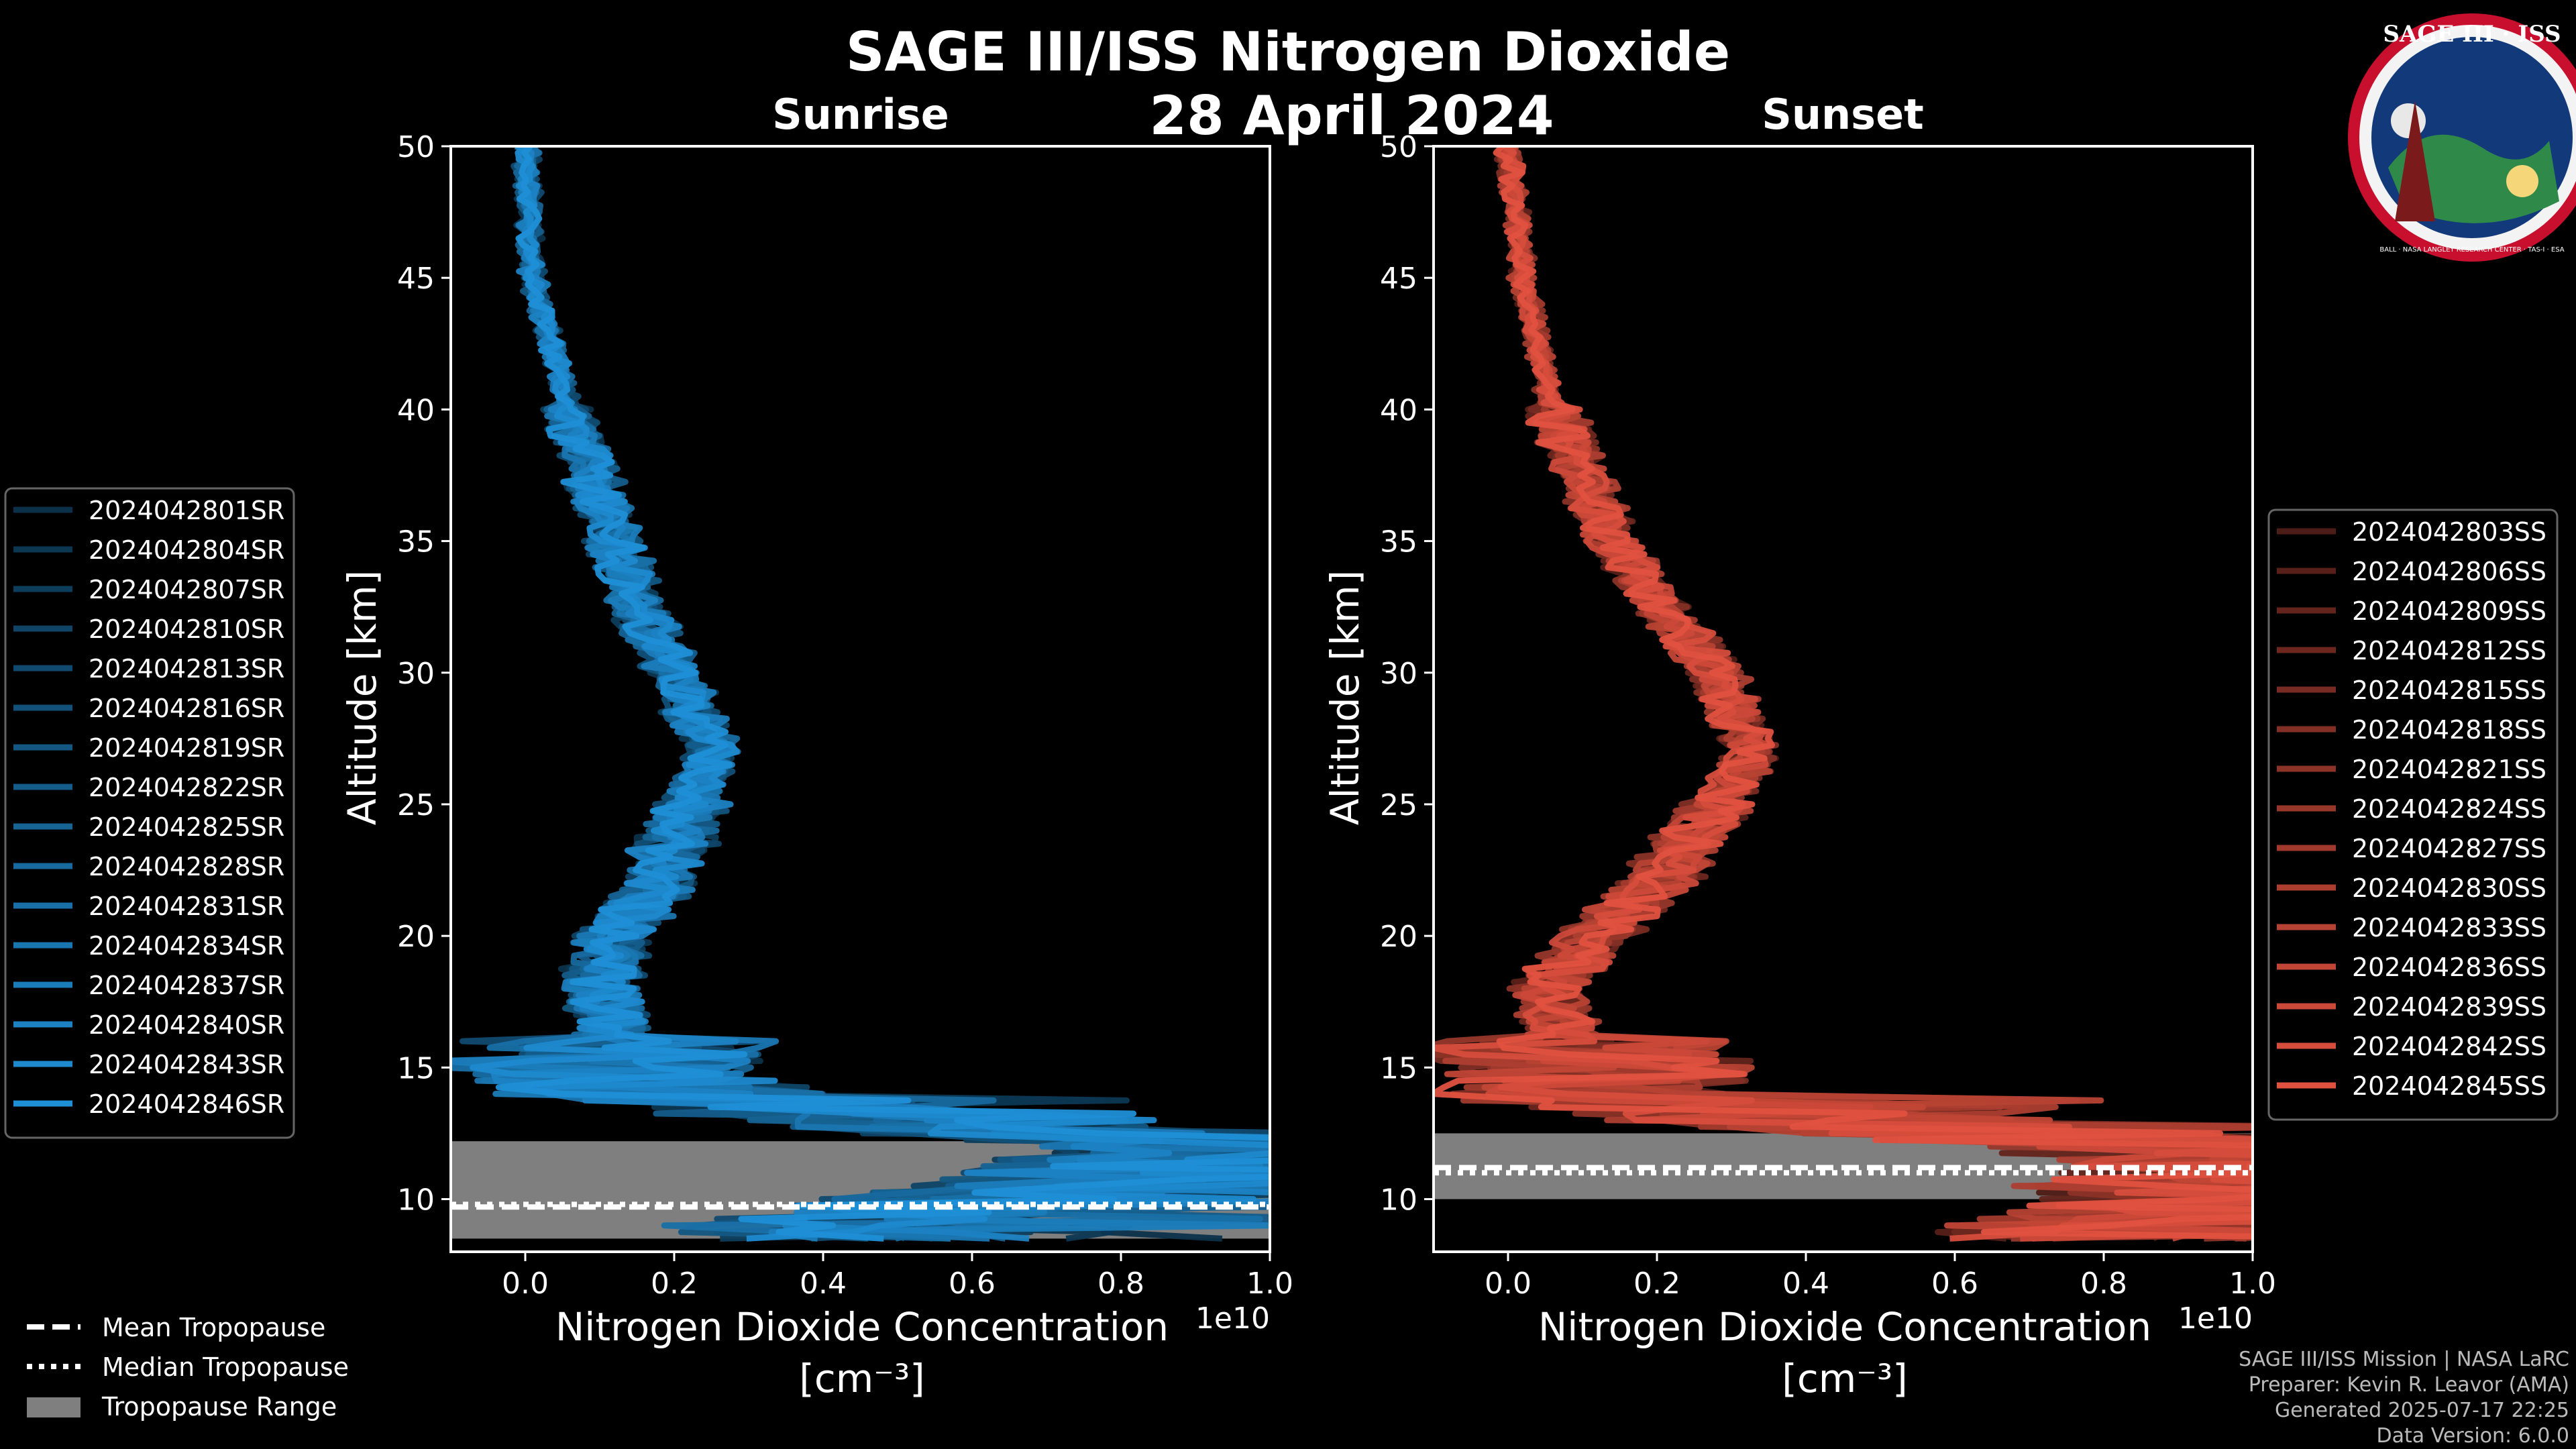  Describe the element at coordinates (1120, 1284) in the screenshot. I see `sunrise-xtick-label: 0.8` at that location.